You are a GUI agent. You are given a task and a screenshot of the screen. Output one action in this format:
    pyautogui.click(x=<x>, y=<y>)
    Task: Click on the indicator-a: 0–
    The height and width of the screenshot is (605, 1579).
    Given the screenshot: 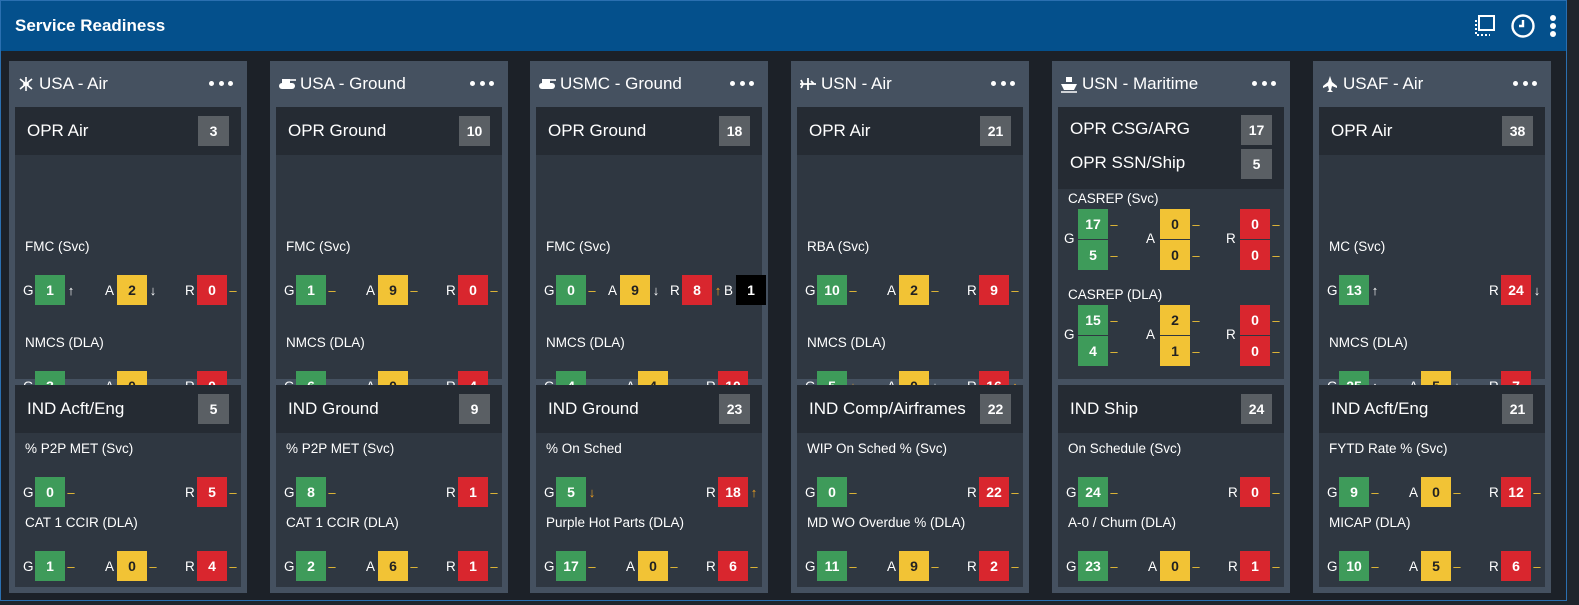 What is the action you would take?
    pyautogui.click(x=1181, y=255)
    